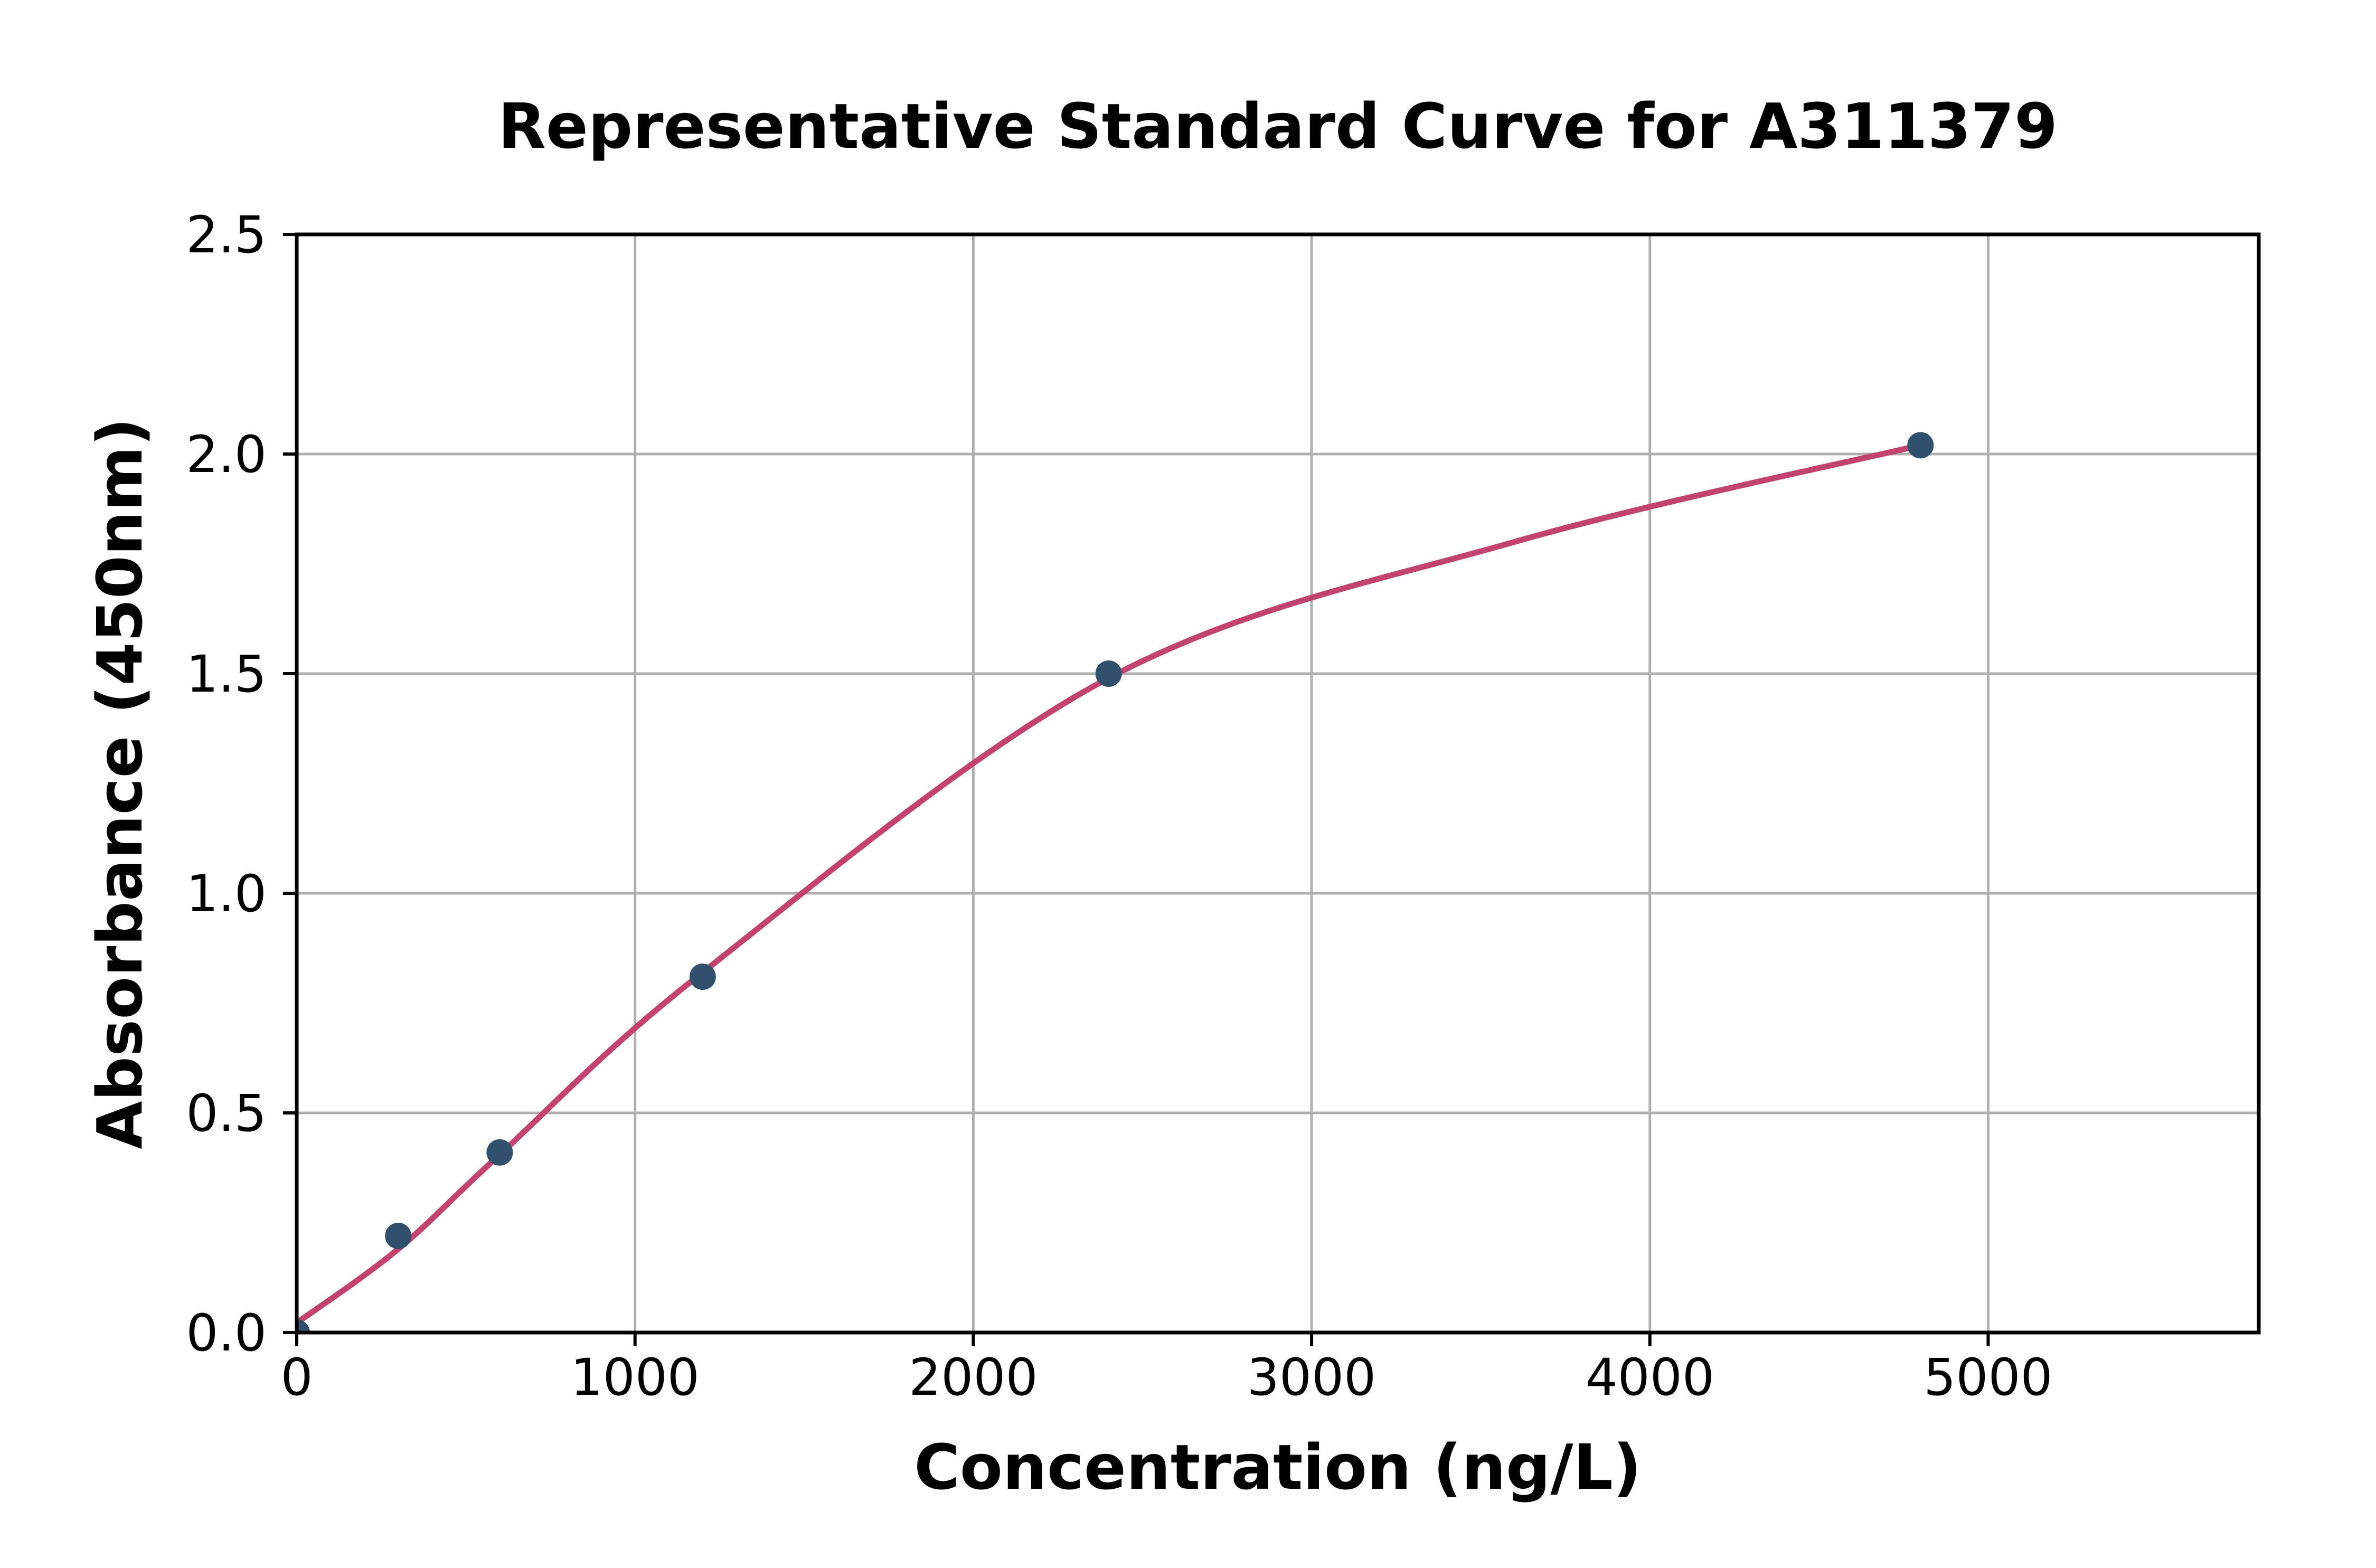 The image size is (2376, 1568). I want to click on y-tick-label: 1.0, so click(227, 893).